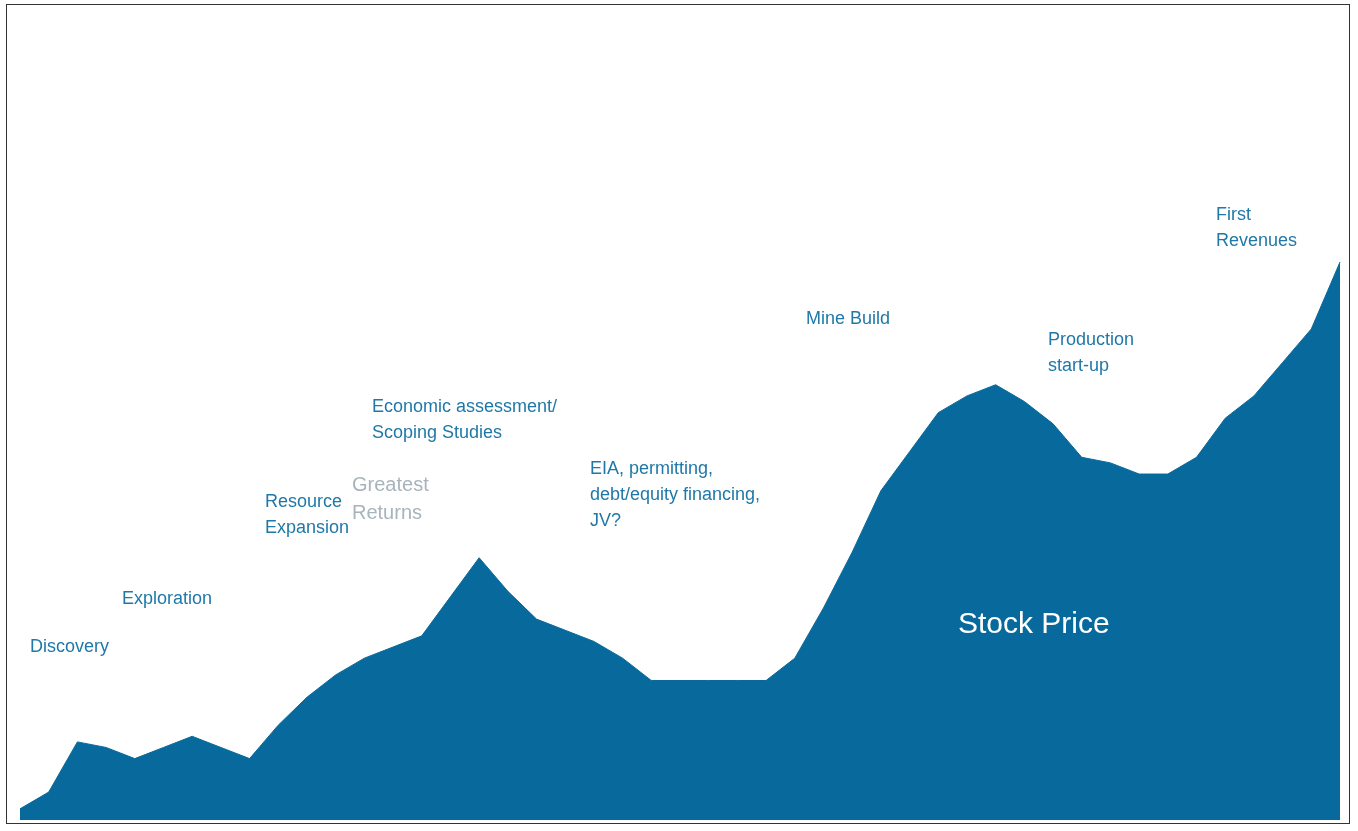  What do you see at coordinates (1257, 227) in the screenshot?
I see `text: First Revenues` at bounding box center [1257, 227].